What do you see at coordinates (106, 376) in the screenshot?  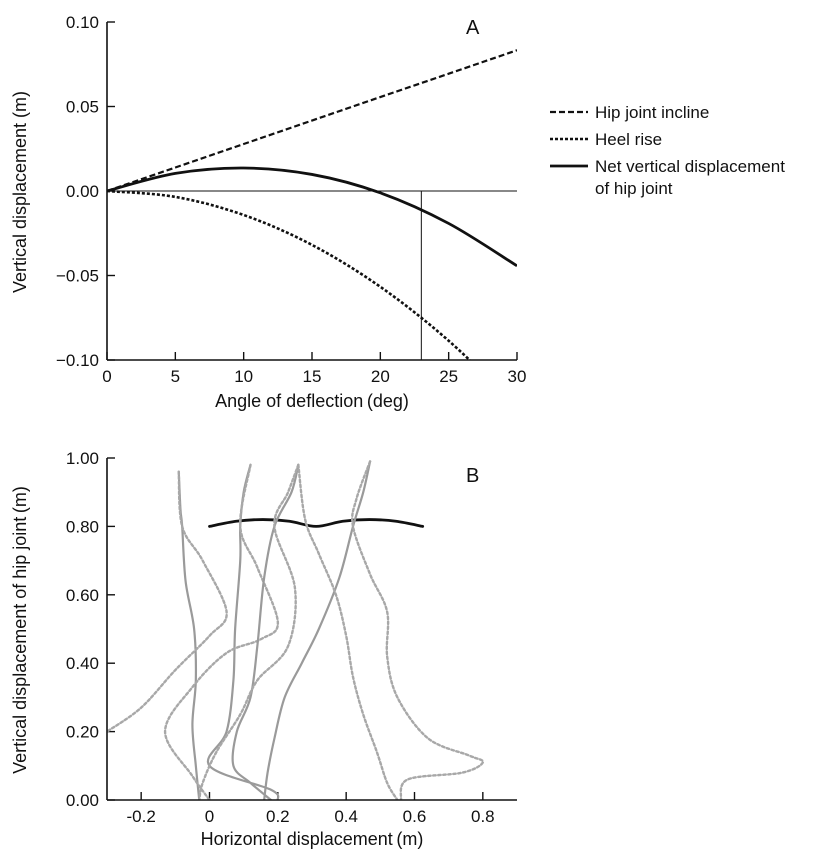 I see `panel-a-x-tick-label: 0` at bounding box center [106, 376].